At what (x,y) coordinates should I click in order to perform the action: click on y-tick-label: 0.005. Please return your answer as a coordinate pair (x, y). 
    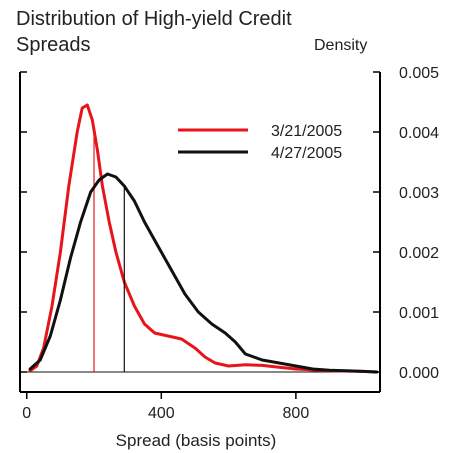
    Looking at the image, I should click on (419, 73).